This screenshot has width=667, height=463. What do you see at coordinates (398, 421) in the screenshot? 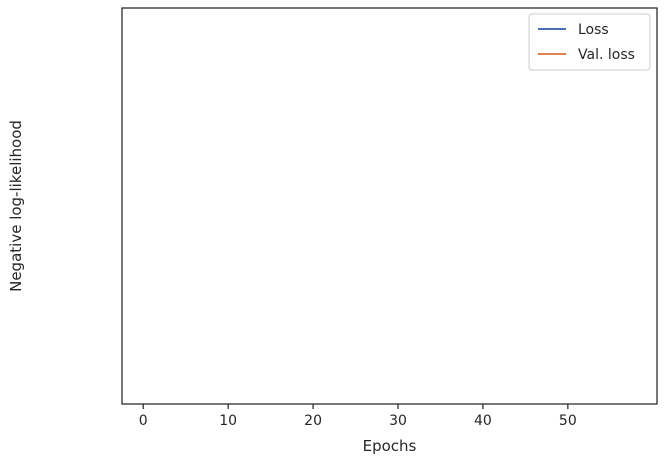
I see `x-tick-label: 30` at bounding box center [398, 421].